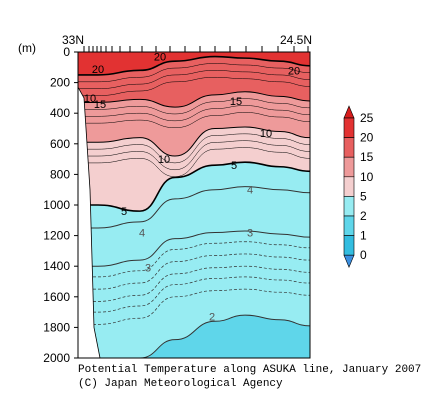 This screenshot has width=430, height=405. What do you see at coordinates (363, 236) in the screenshot?
I see `legend-tick-label: 1` at bounding box center [363, 236].